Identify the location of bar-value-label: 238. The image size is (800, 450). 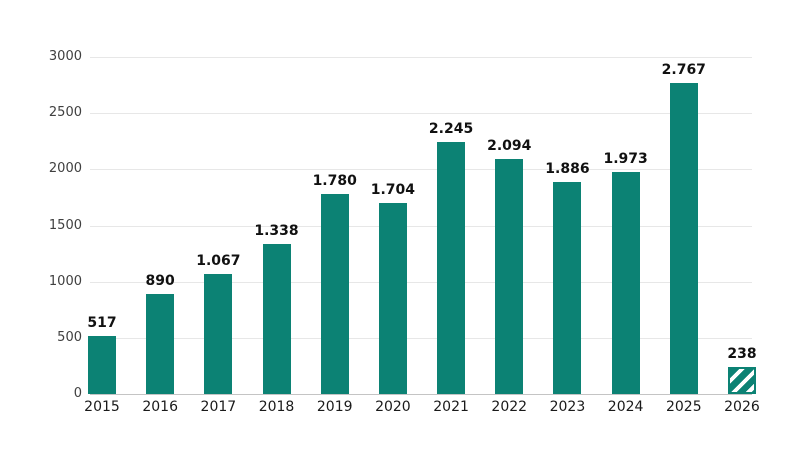
(742, 354).